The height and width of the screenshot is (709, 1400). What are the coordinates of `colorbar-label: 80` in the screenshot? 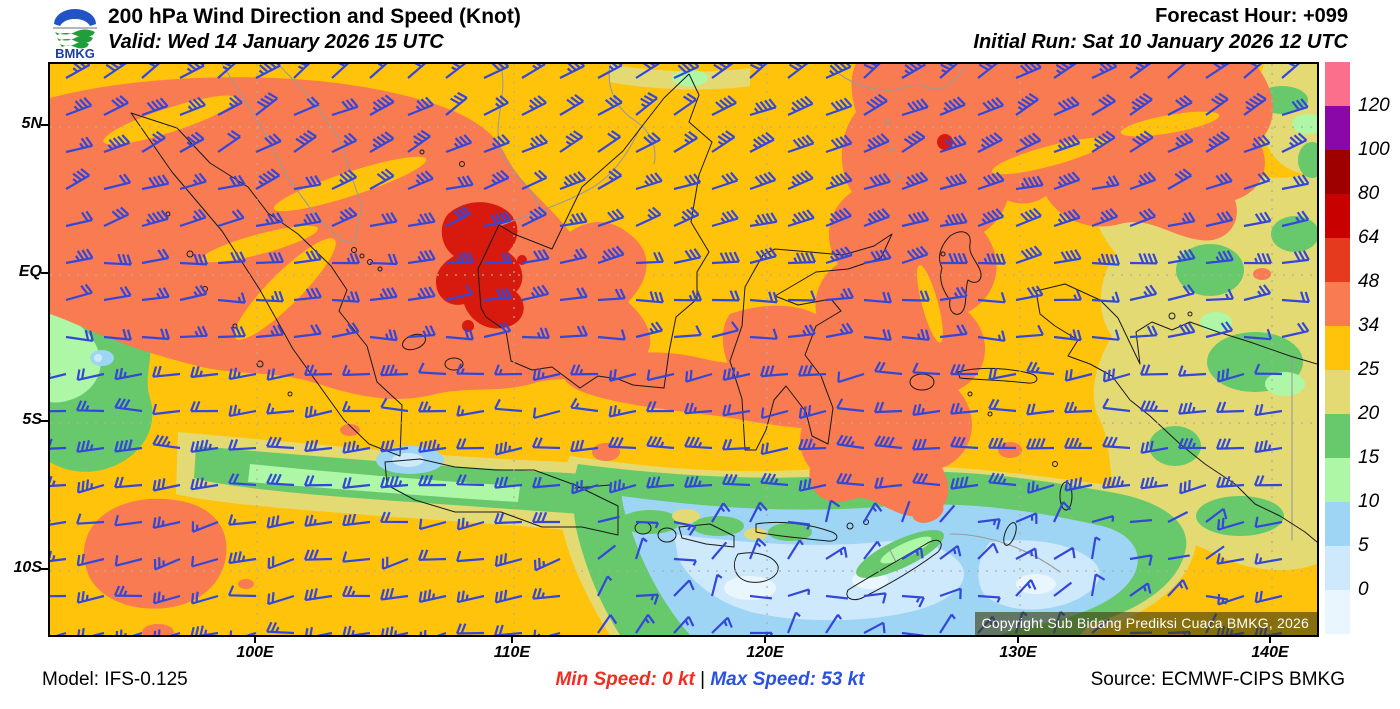 It's located at (1369, 193).